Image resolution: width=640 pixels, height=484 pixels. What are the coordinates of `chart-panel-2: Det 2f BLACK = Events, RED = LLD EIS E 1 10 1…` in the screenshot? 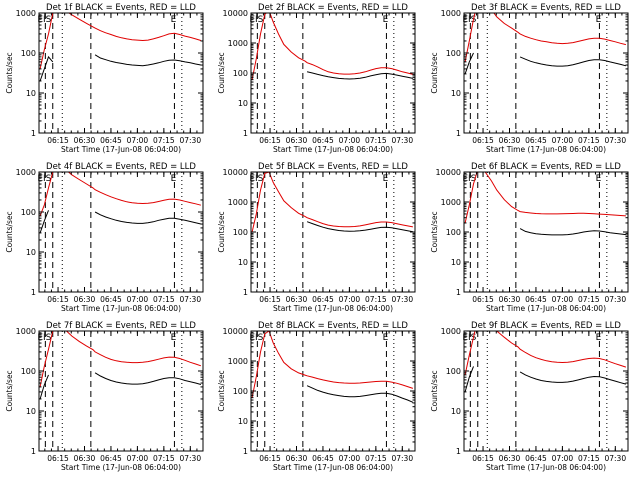 It's located at (316, 78).